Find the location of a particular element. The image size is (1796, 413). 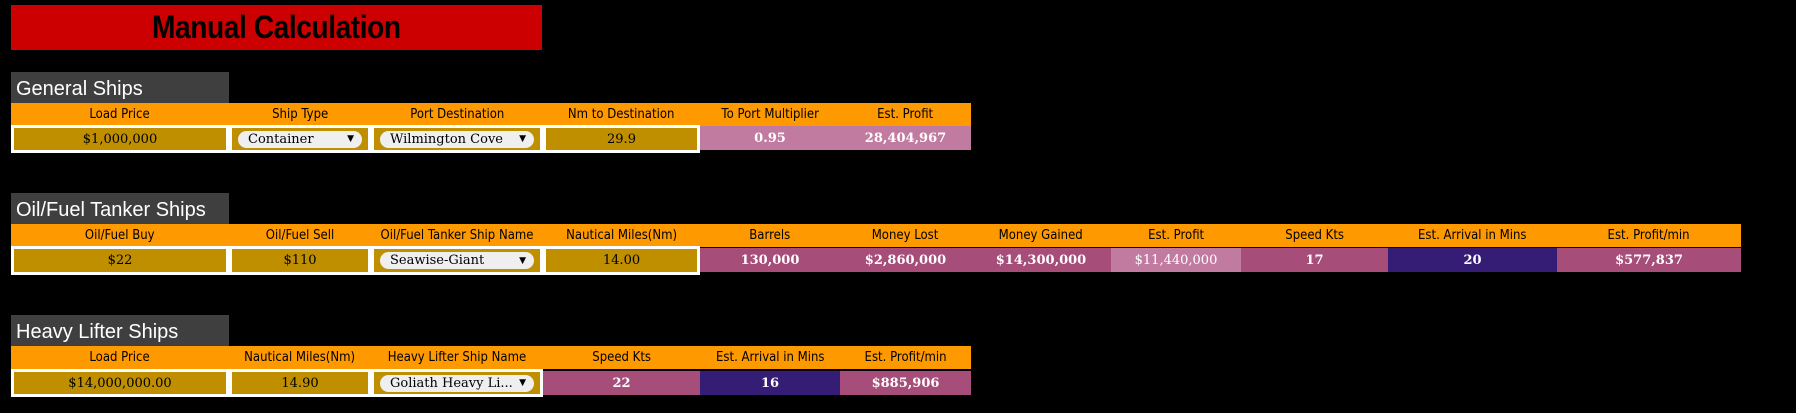

header-oil-nautical-miles: Nautical Miles(Nm) is located at coordinates (621, 235).